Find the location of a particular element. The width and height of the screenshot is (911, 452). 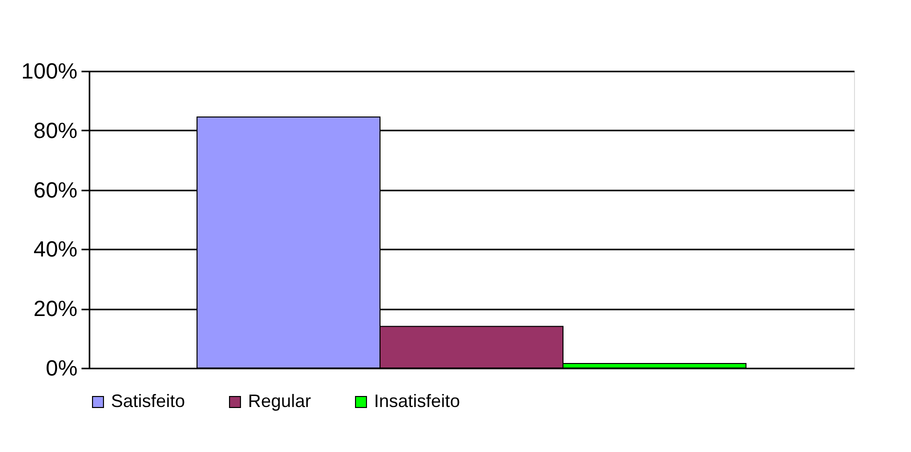

y-tick-label: 100% is located at coordinates (49, 71).